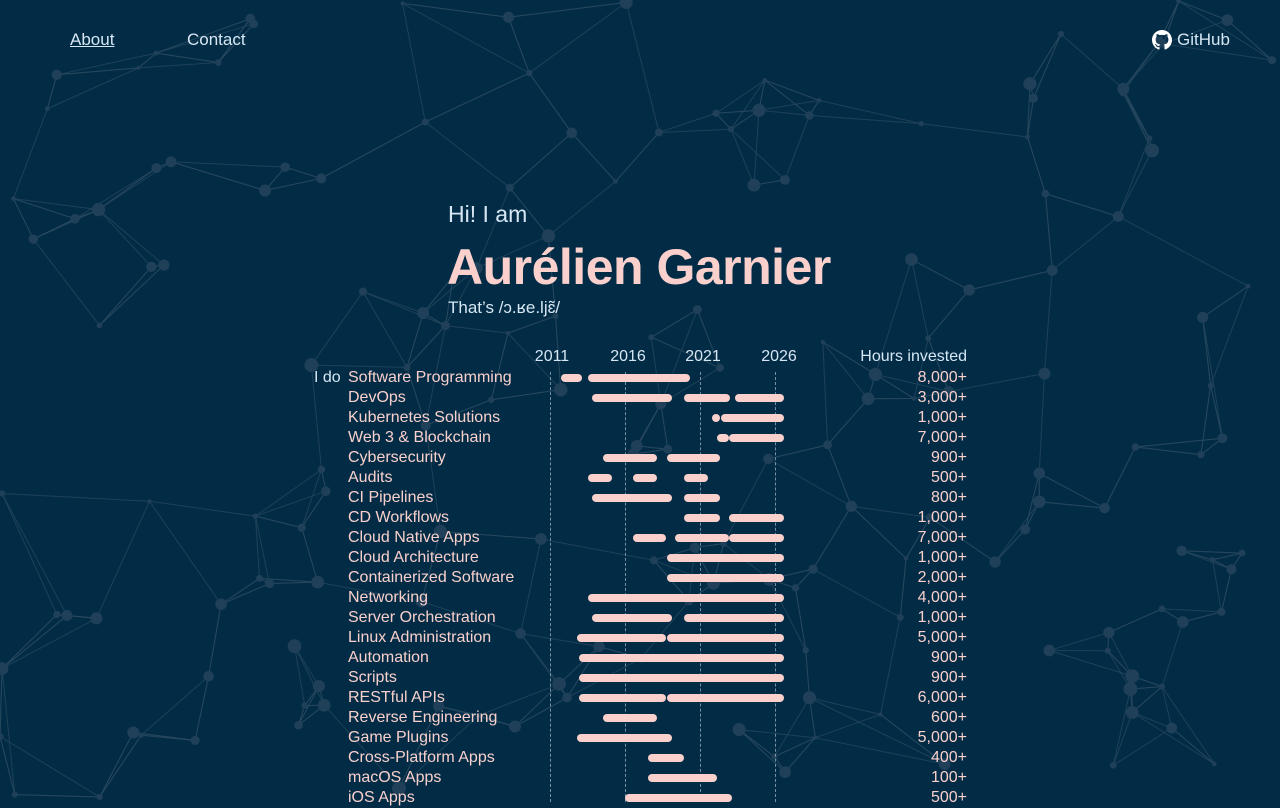 The height and width of the screenshot is (808, 1280). Describe the element at coordinates (414, 538) in the screenshot. I see `skill-label: Cloud Native Apps` at that location.